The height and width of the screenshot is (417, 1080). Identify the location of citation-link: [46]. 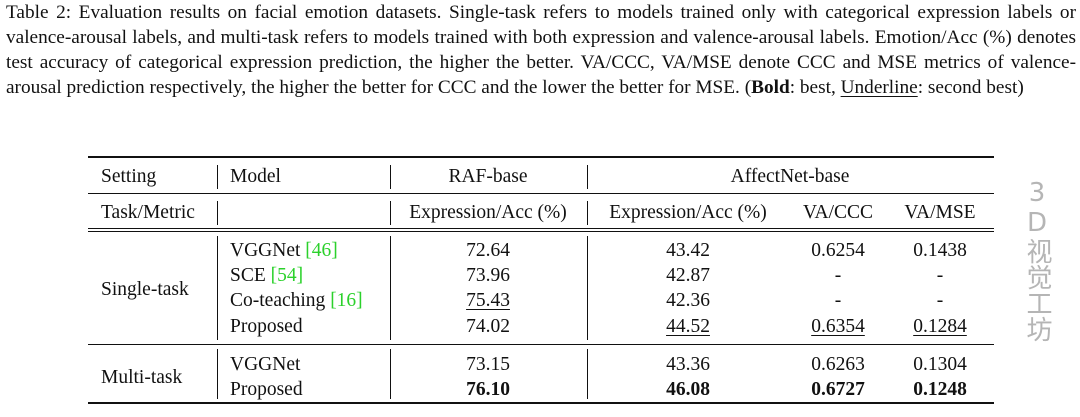
(321, 250).